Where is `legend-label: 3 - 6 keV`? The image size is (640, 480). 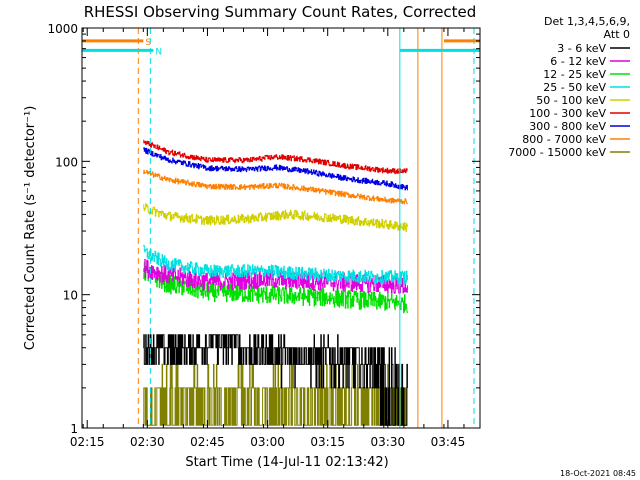
legend-label: 3 - 6 keV is located at coordinates (581, 48).